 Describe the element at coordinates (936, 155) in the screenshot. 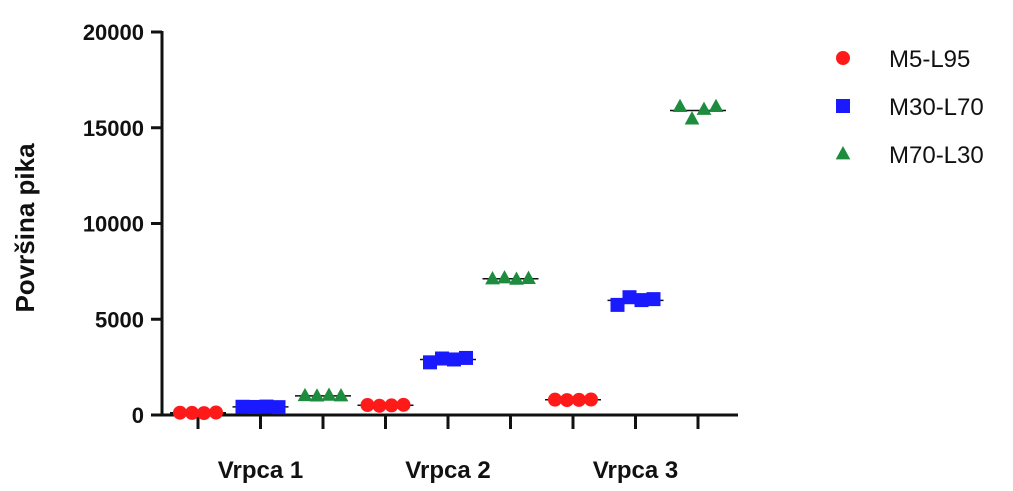

I see `legend-label: M70-L30` at that location.